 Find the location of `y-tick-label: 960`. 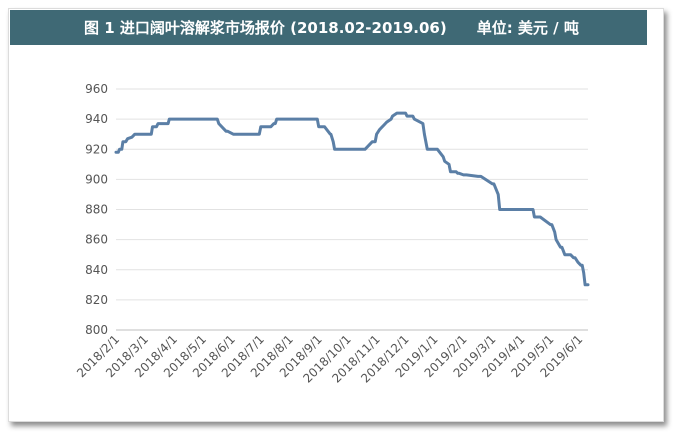

y-tick-label: 960 is located at coordinates (96, 89).